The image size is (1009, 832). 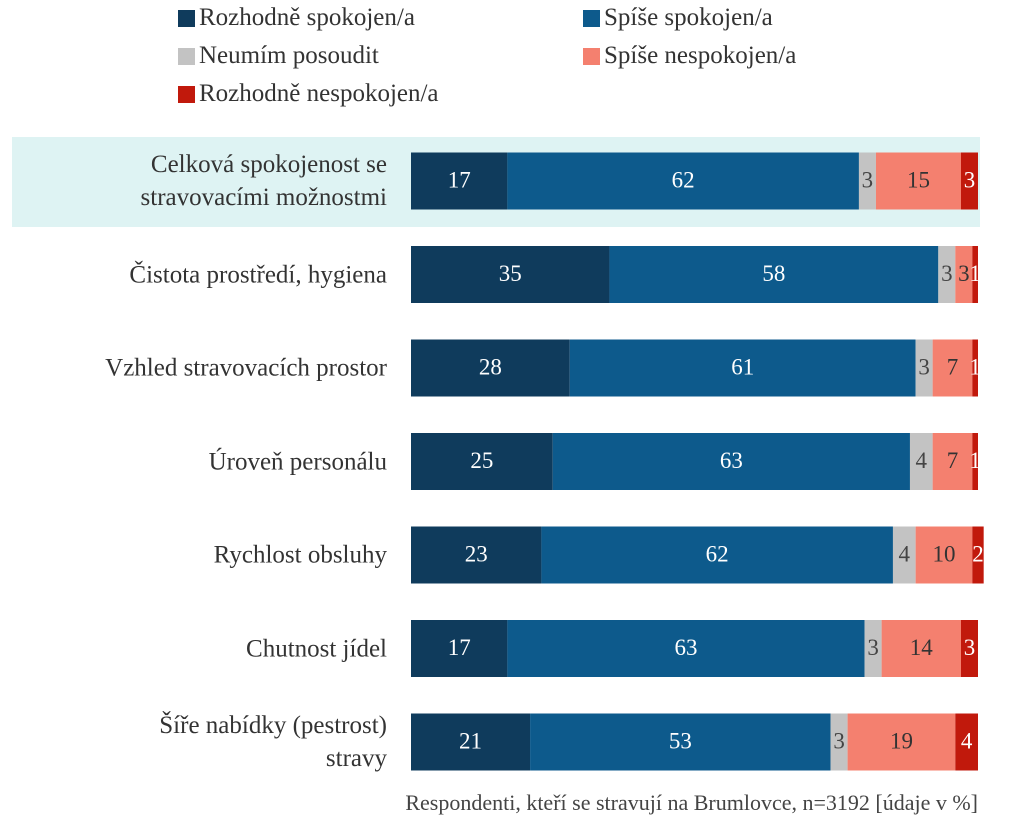 I want to click on value-label: 14, so click(x=922, y=647).